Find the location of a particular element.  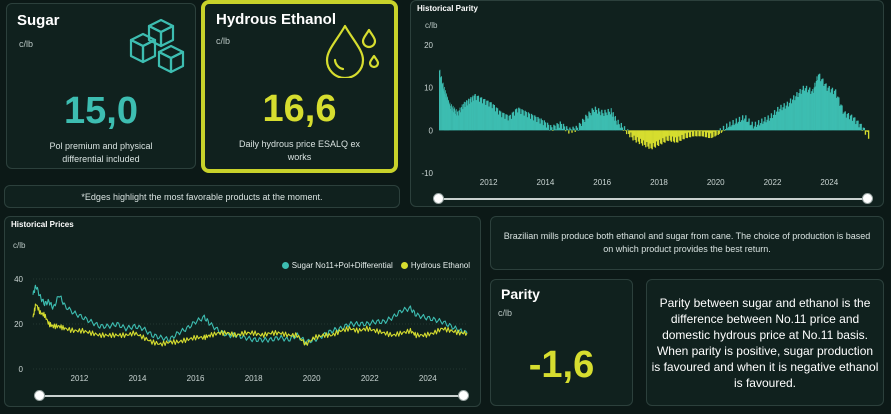

prices-scroll-handle-left is located at coordinates (39, 395).